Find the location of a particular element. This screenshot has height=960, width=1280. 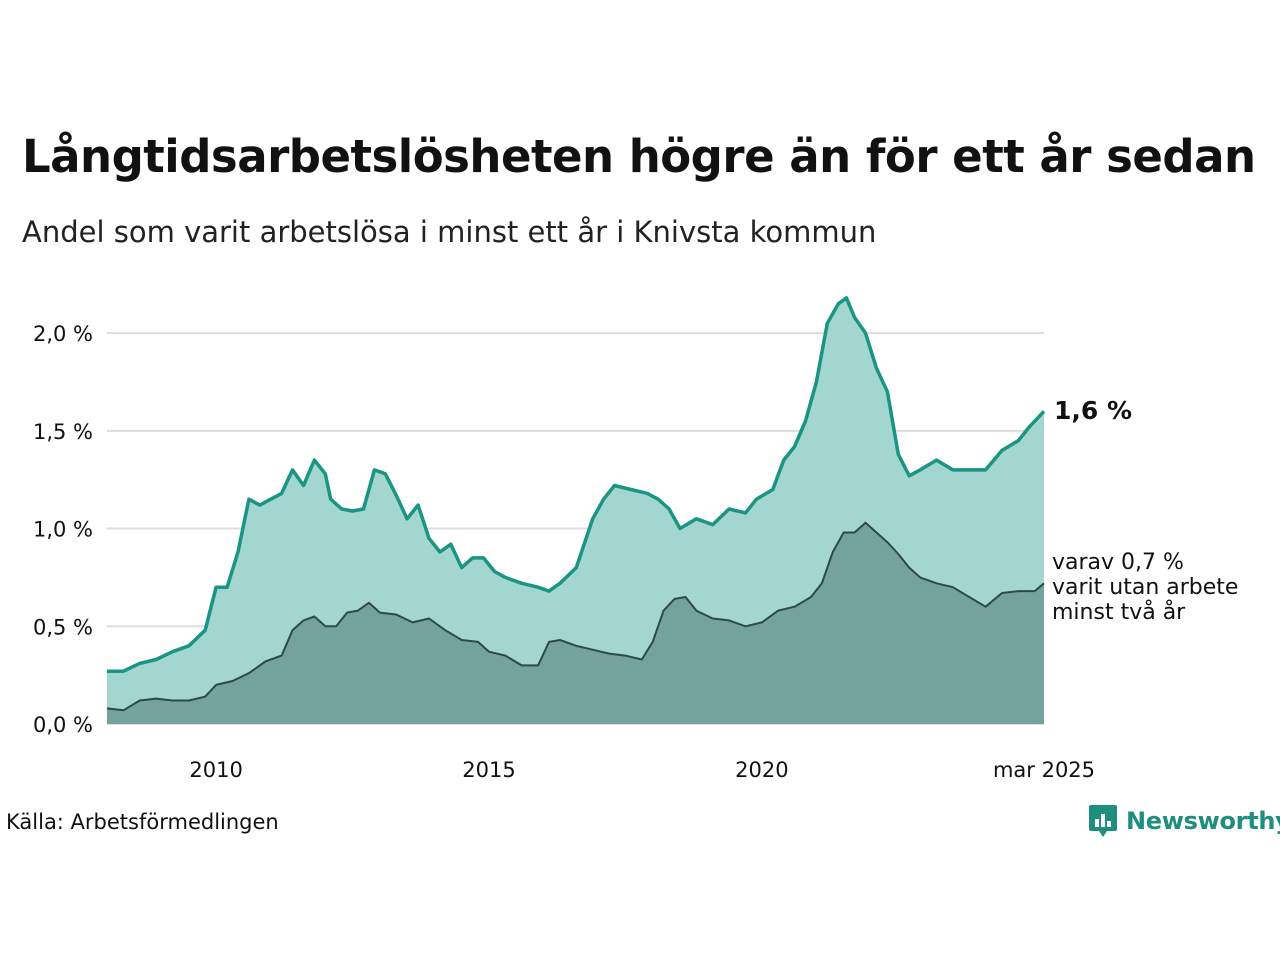

y-tick-label: 2,0 % is located at coordinates (63, 334).